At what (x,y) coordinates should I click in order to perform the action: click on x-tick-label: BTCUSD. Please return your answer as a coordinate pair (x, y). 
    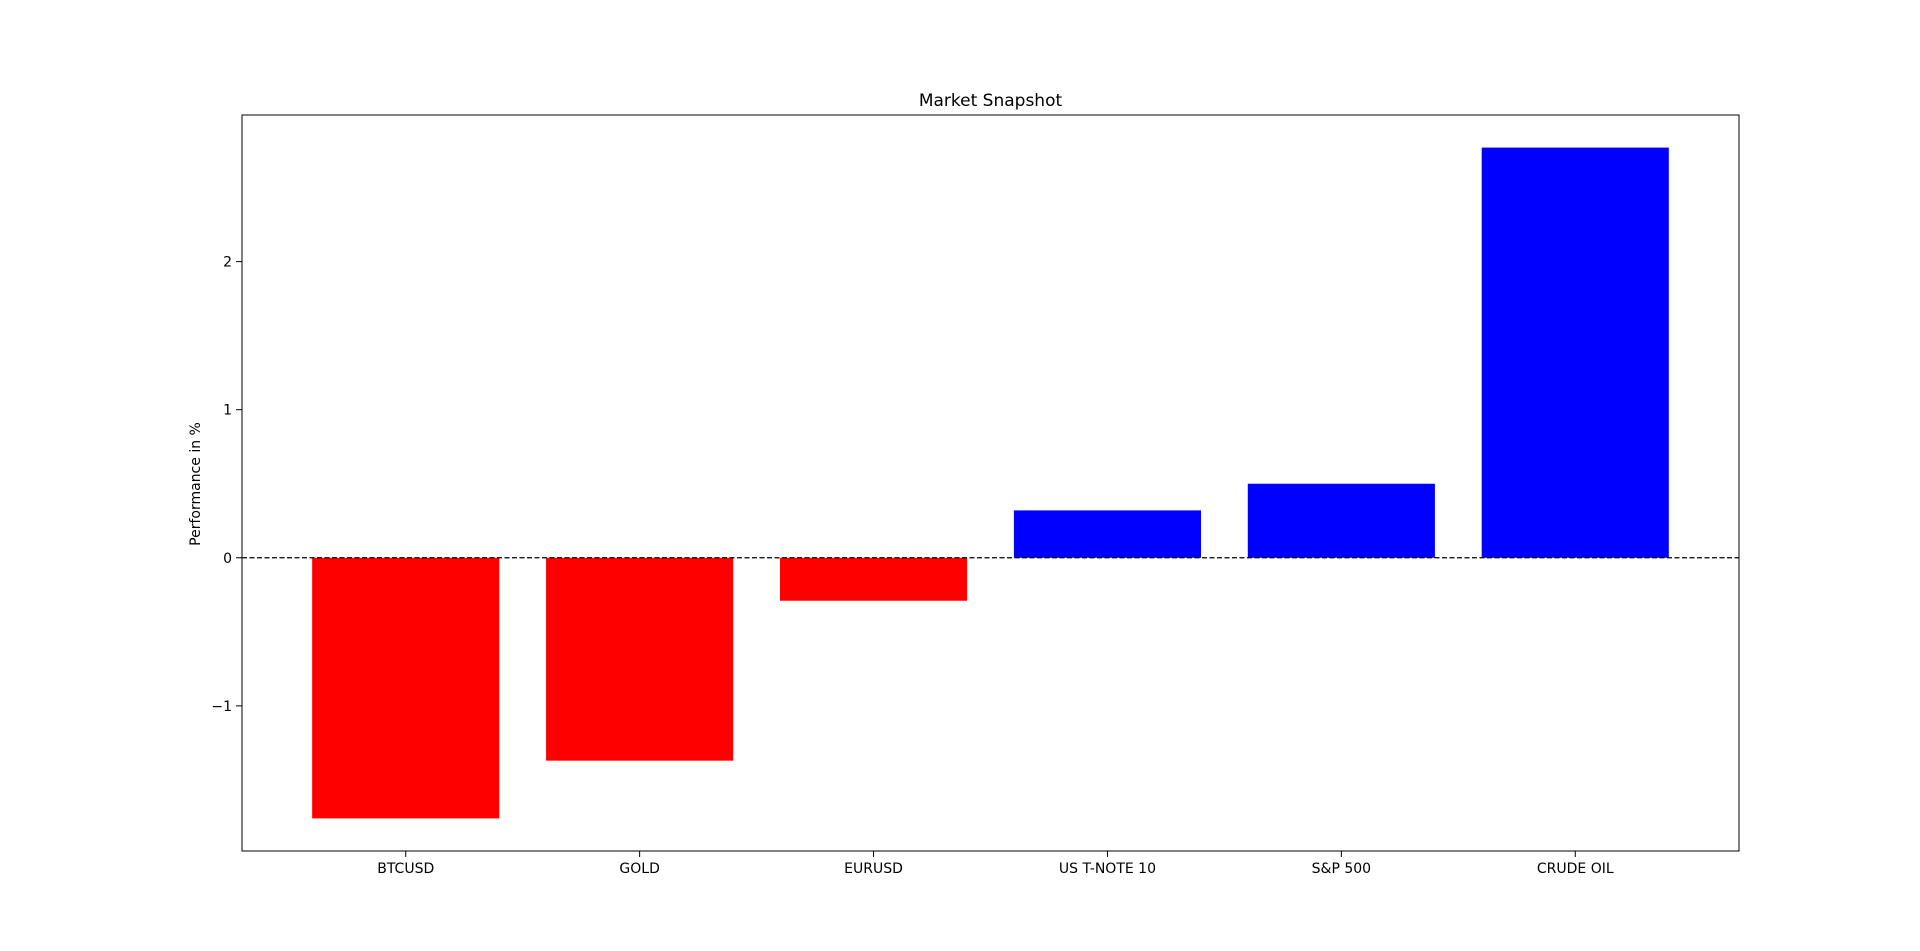
    Looking at the image, I should click on (405, 869).